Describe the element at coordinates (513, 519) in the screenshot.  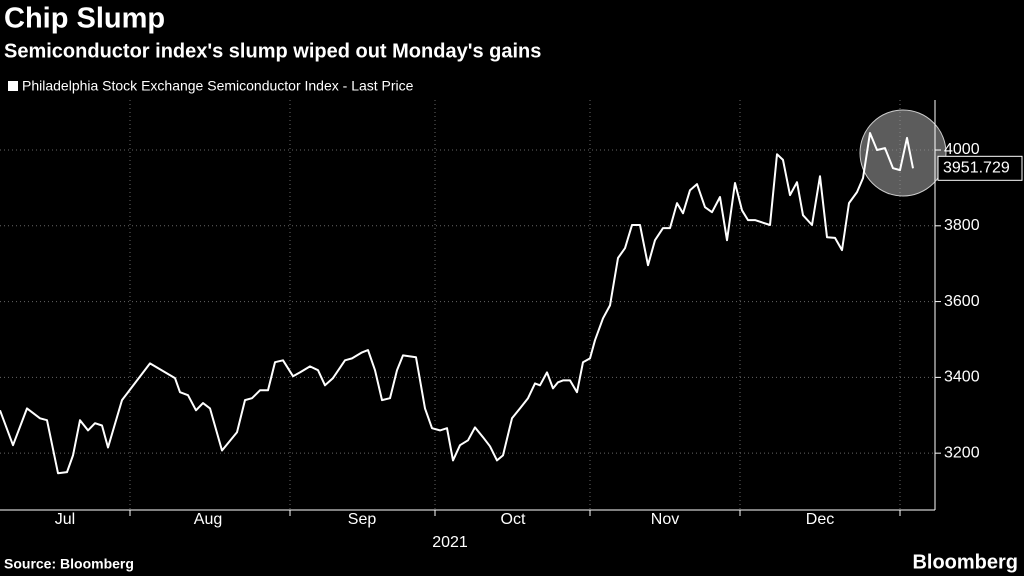
I see `x-tick-label: Oct` at that location.